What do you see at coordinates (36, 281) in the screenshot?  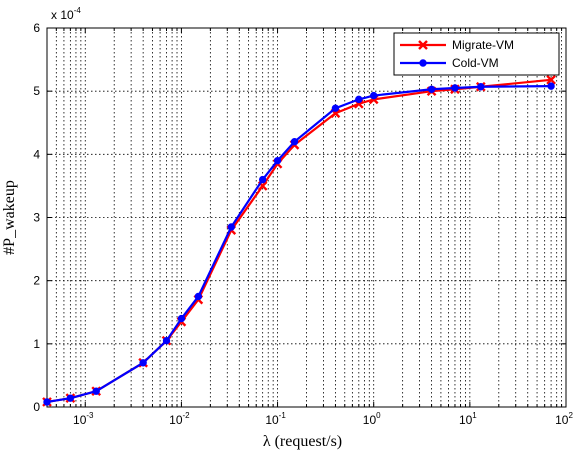 I see `y-tick-label: 2` at bounding box center [36, 281].